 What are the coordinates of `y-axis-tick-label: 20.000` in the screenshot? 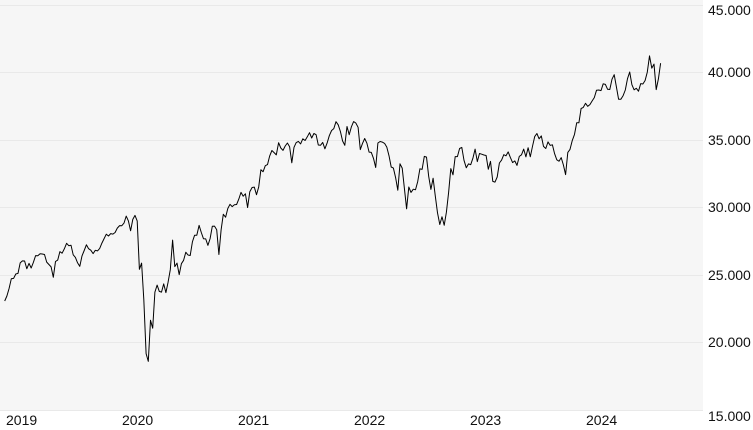 It's located at (729, 342).